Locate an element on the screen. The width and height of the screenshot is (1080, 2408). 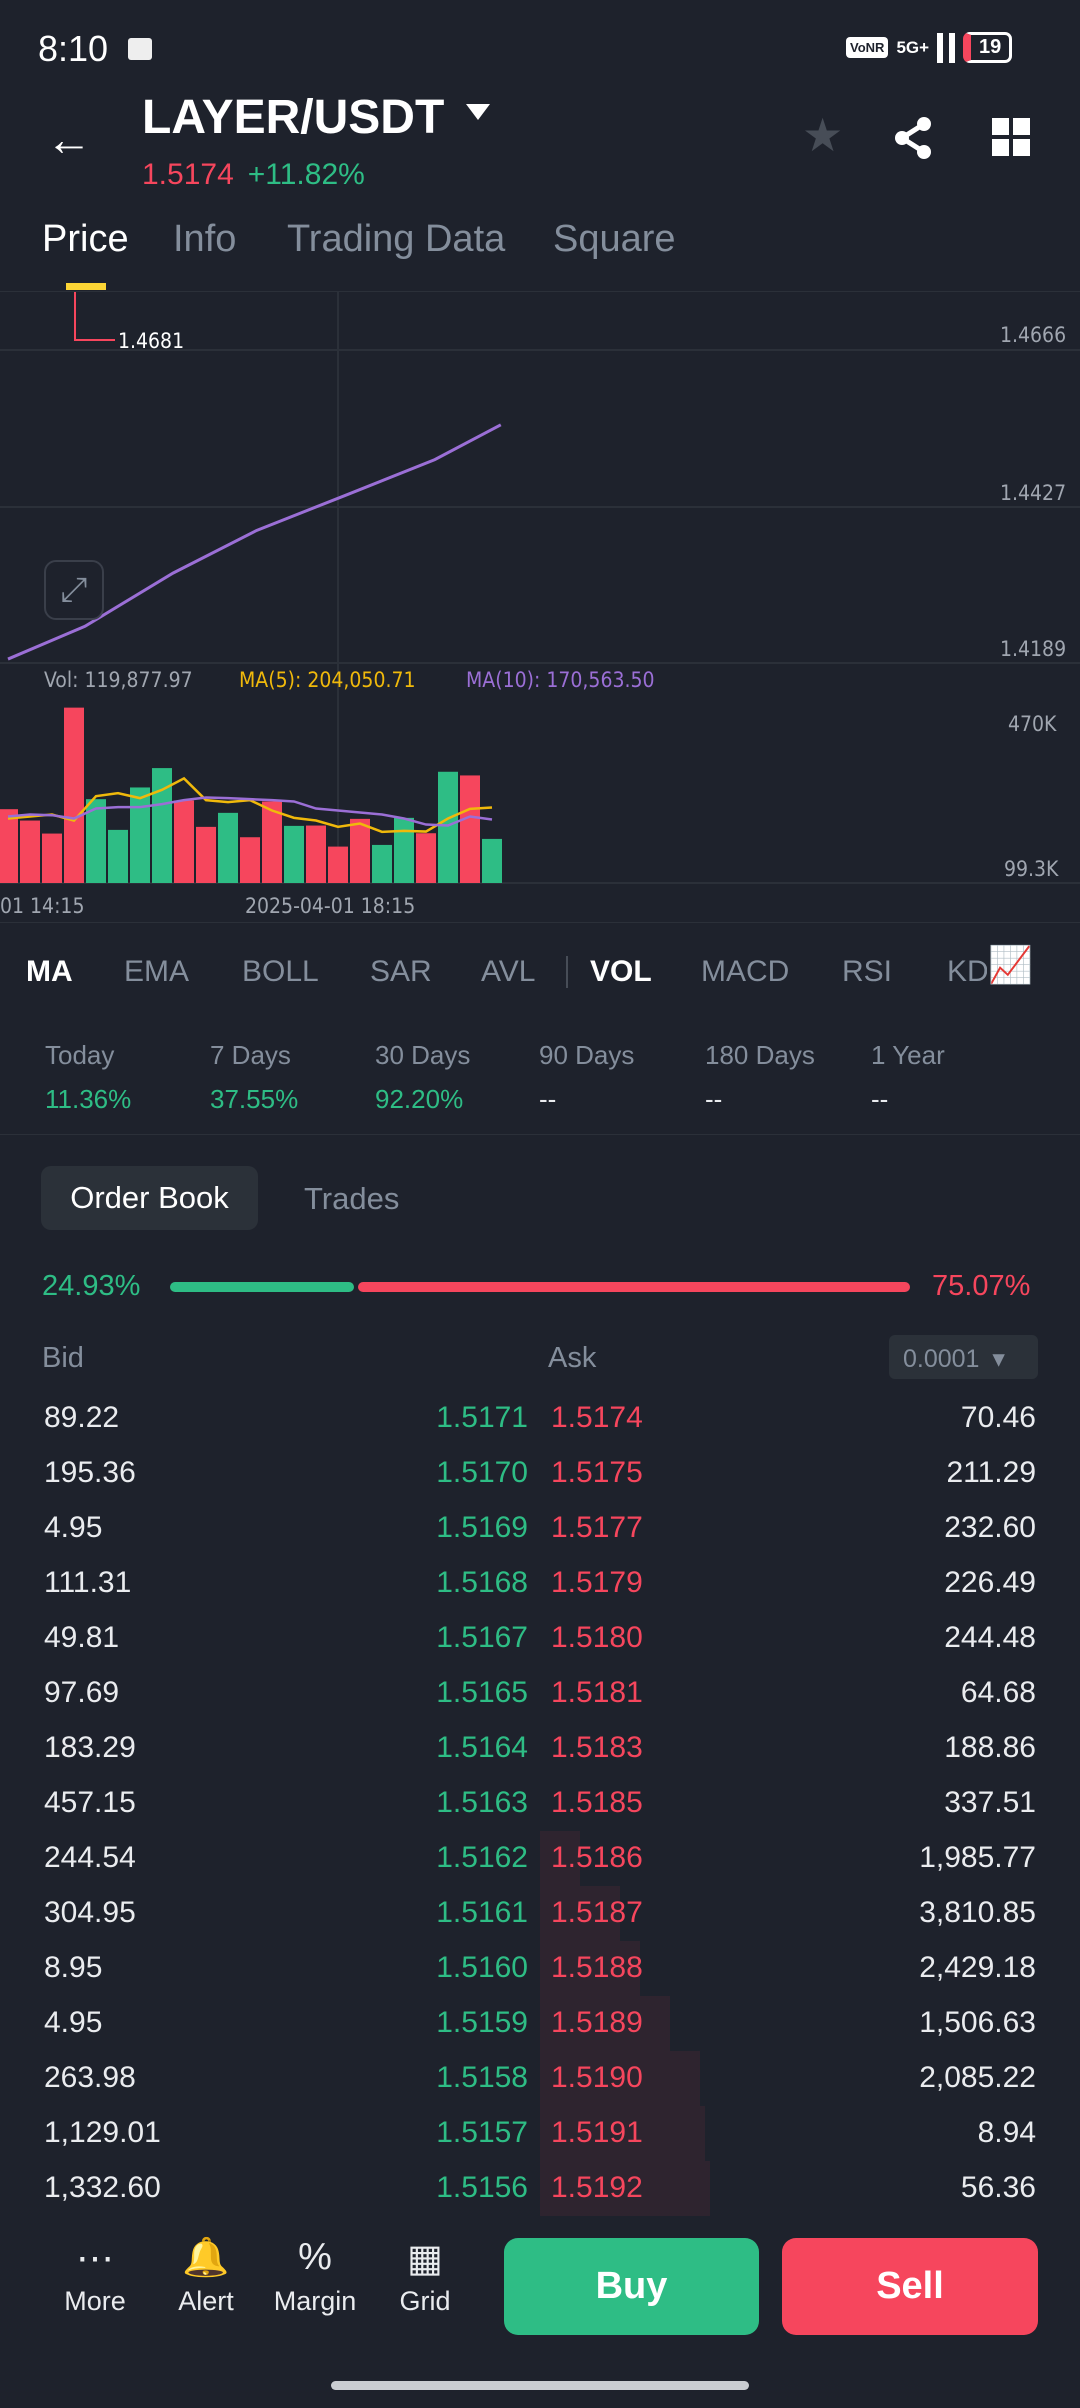
pair-title: LAYER/USDT is located at coordinates (293, 117).